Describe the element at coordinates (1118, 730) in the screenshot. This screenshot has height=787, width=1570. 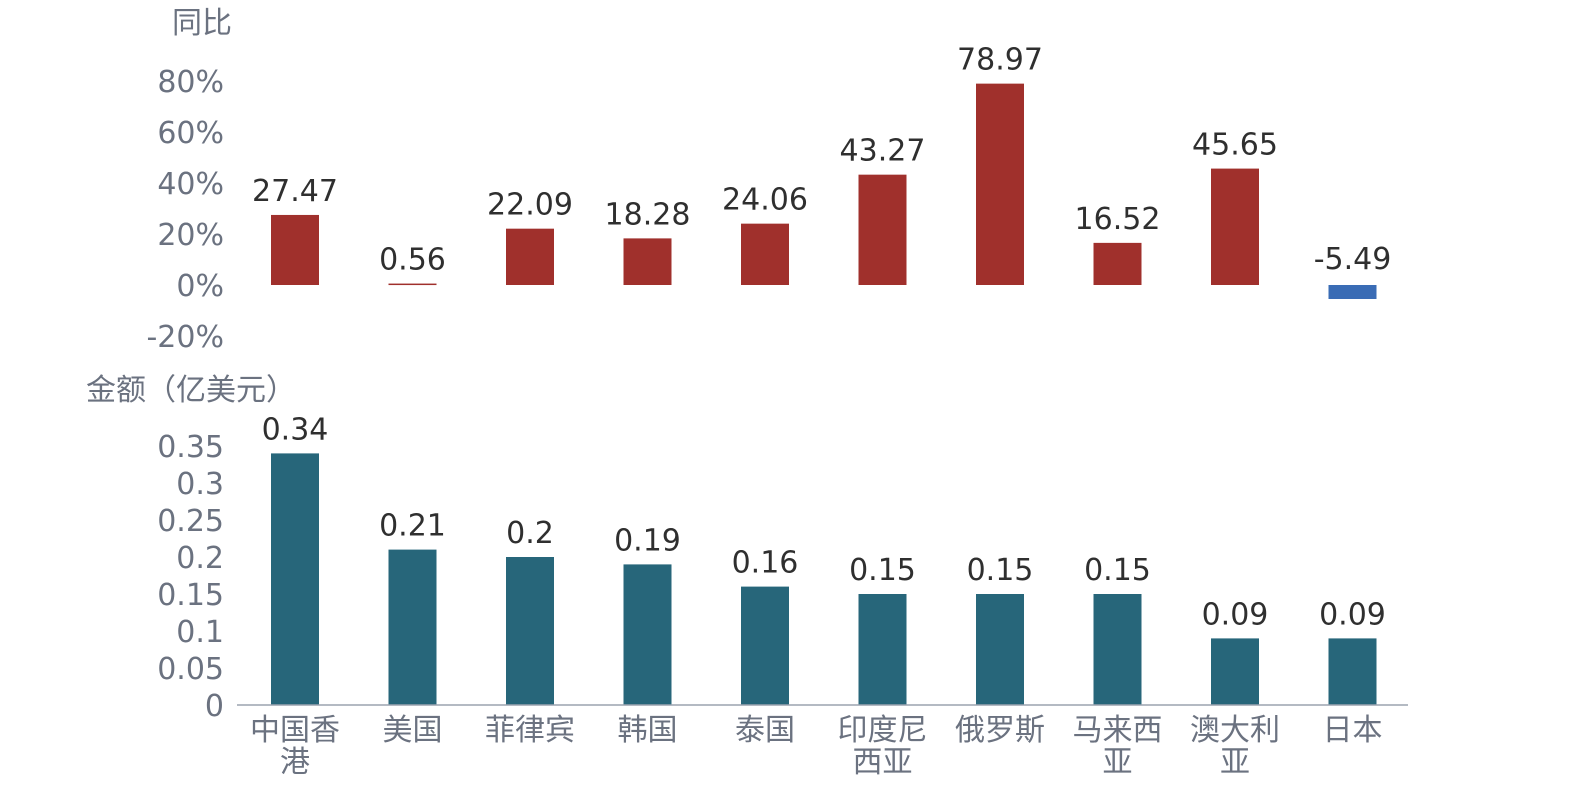
I see `category-label-line: 马来西` at that location.